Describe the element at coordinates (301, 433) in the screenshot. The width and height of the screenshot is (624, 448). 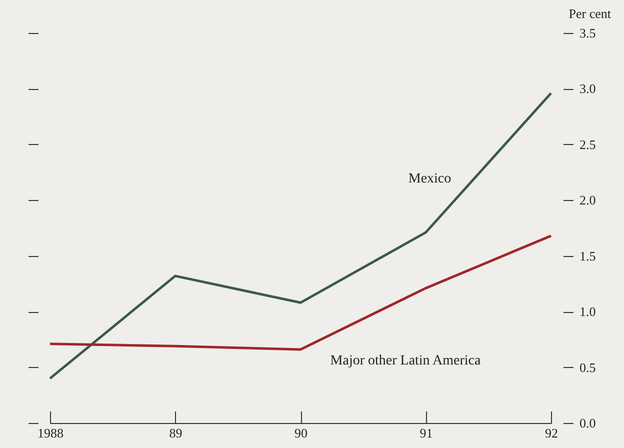
I see `x-tick-label: 90` at that location.